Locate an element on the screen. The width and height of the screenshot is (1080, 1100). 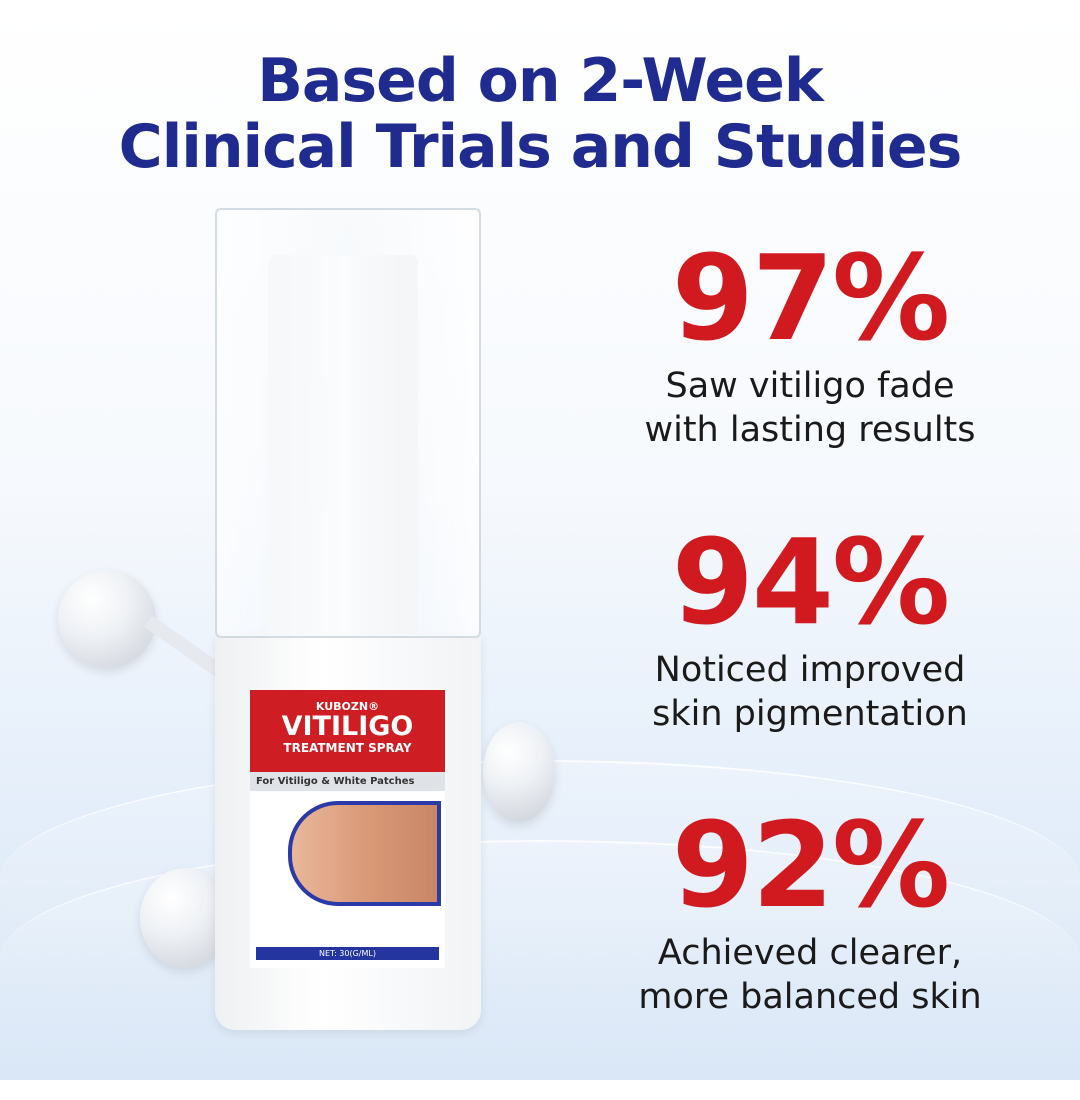
stat-94: 94% Noticed improved skin pigmentation is located at coordinates (810, 629).